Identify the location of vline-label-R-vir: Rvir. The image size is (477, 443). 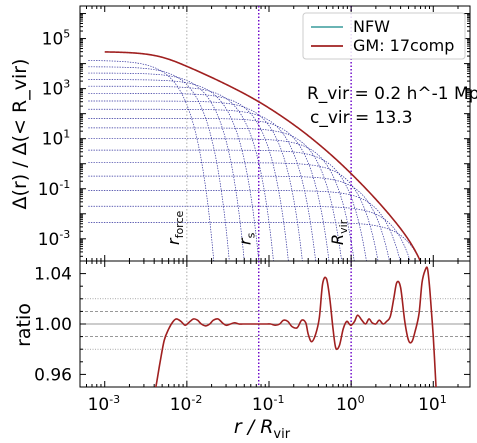
(339, 232).